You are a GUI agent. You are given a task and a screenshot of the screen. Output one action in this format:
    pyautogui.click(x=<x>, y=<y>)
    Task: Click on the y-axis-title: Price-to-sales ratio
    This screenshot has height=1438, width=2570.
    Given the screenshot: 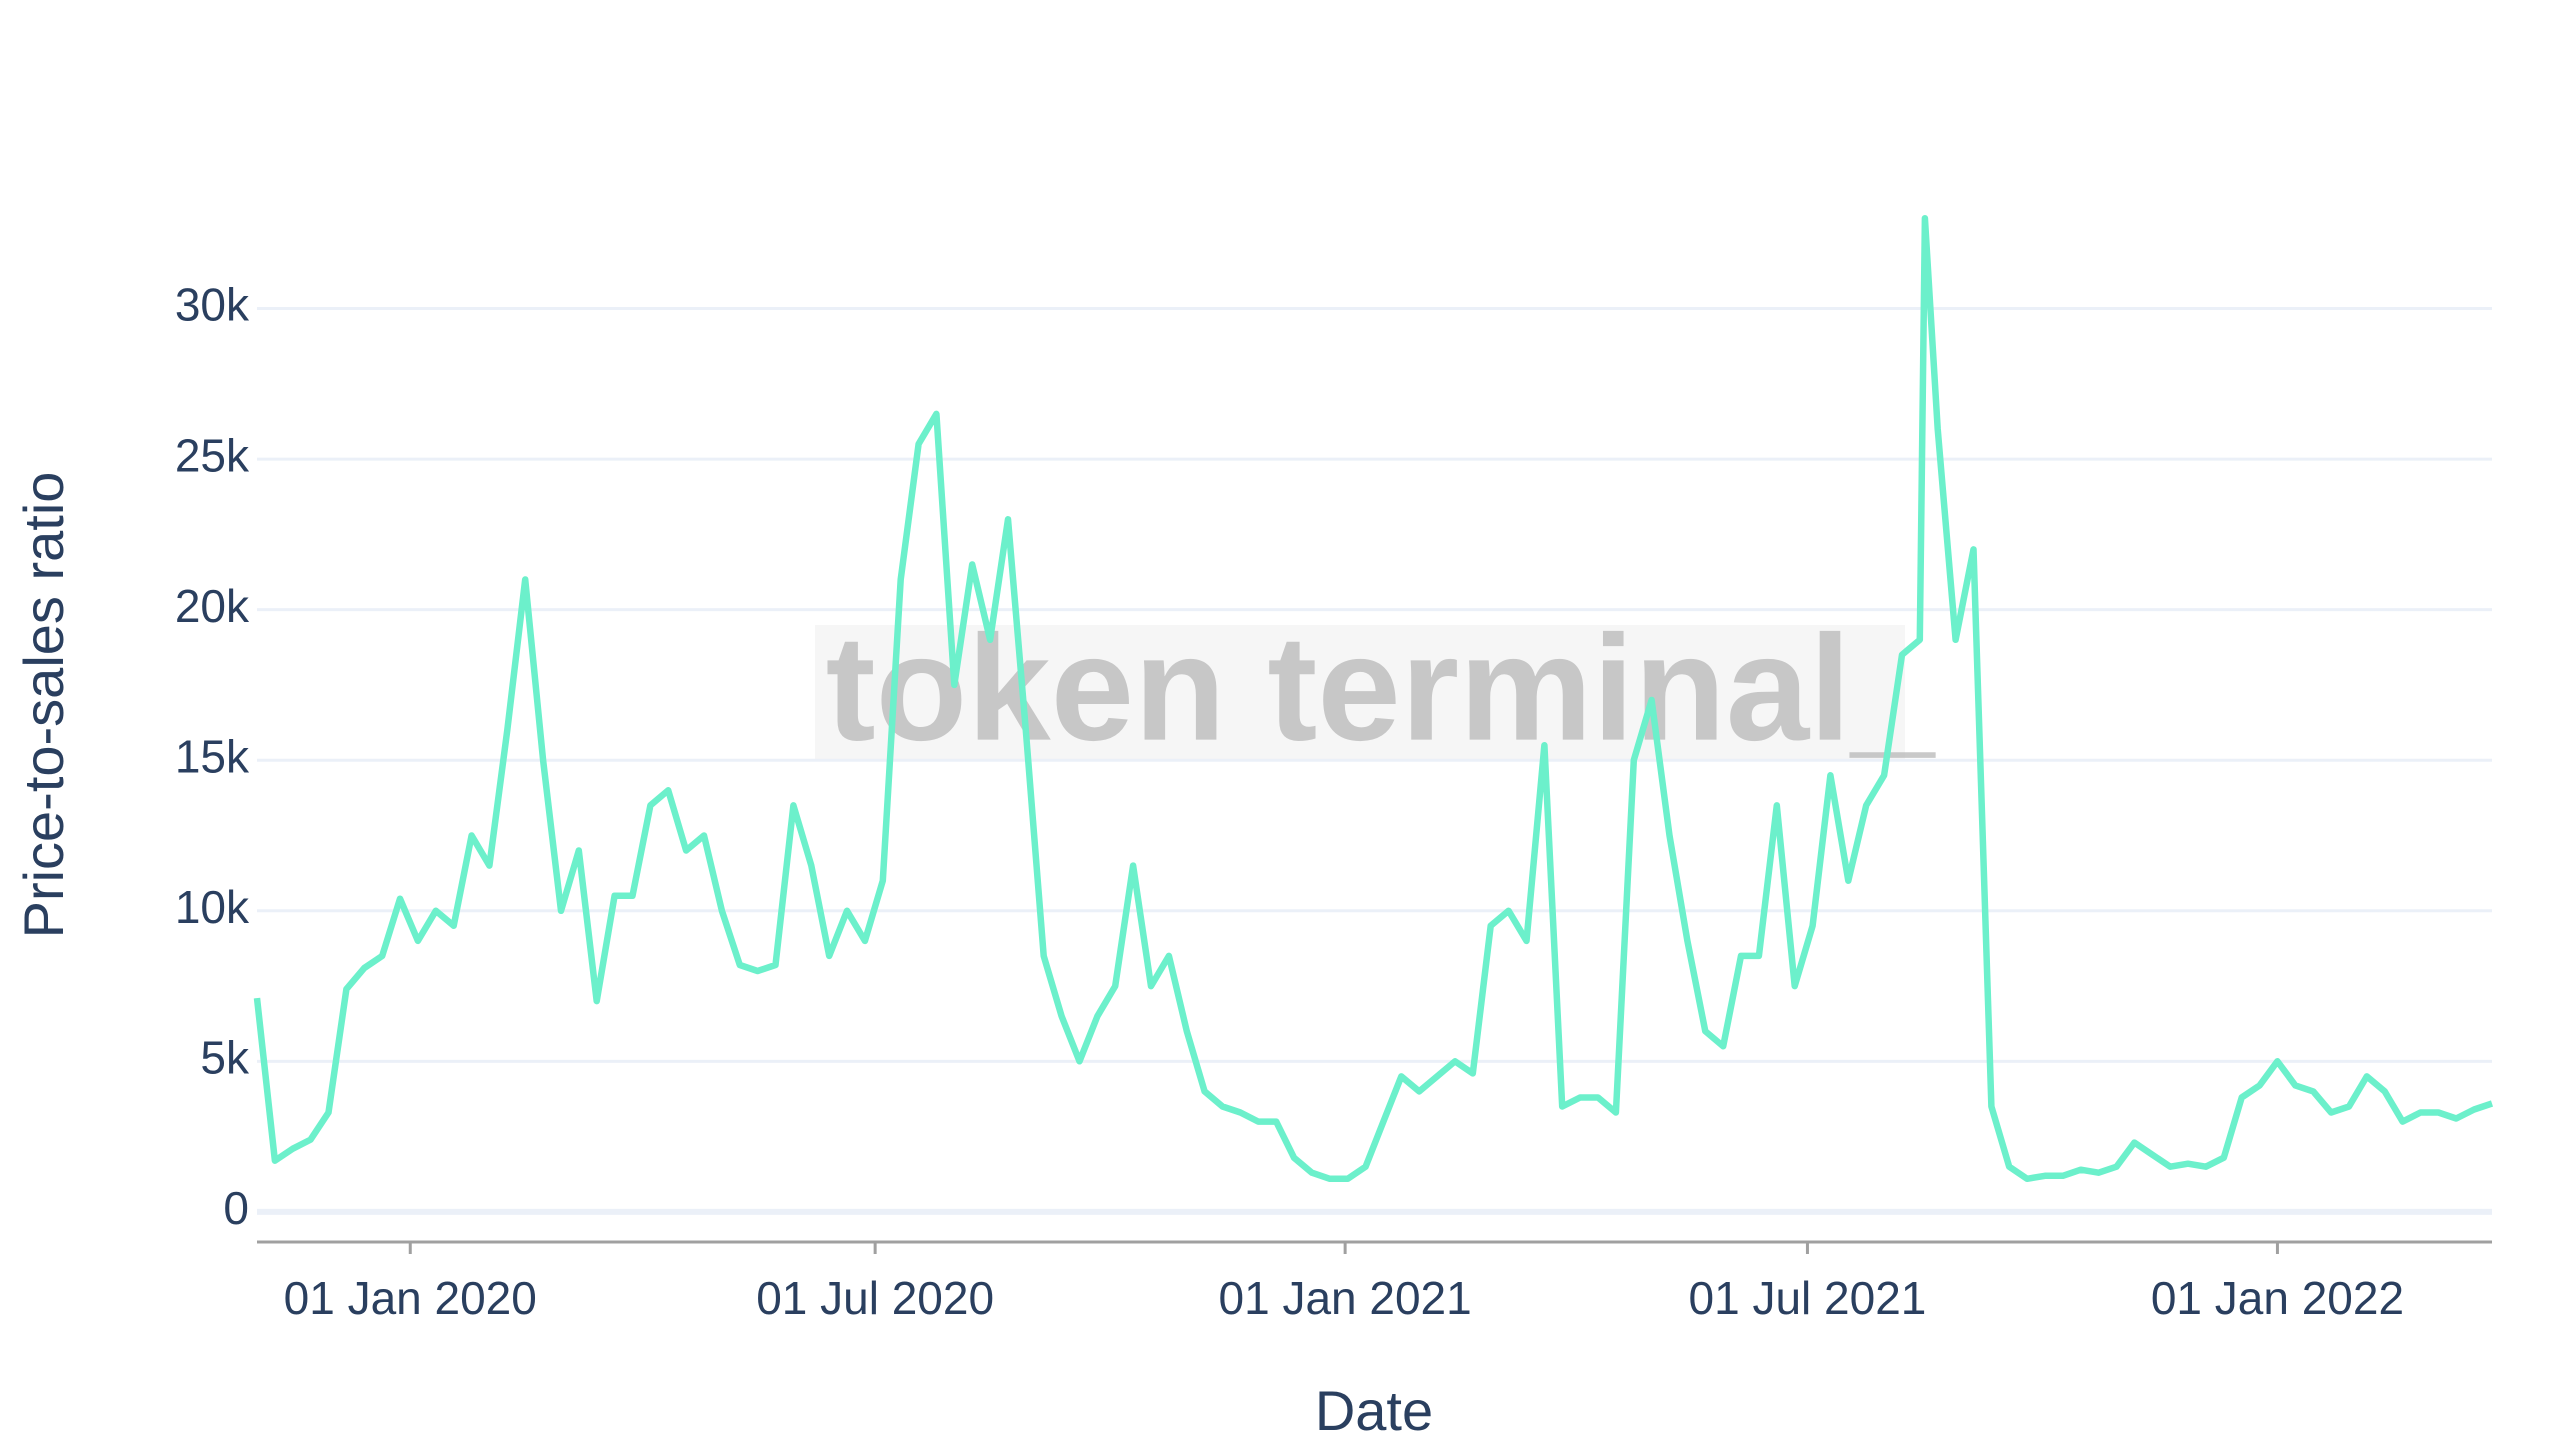 What is the action you would take?
    pyautogui.click(x=43, y=705)
    